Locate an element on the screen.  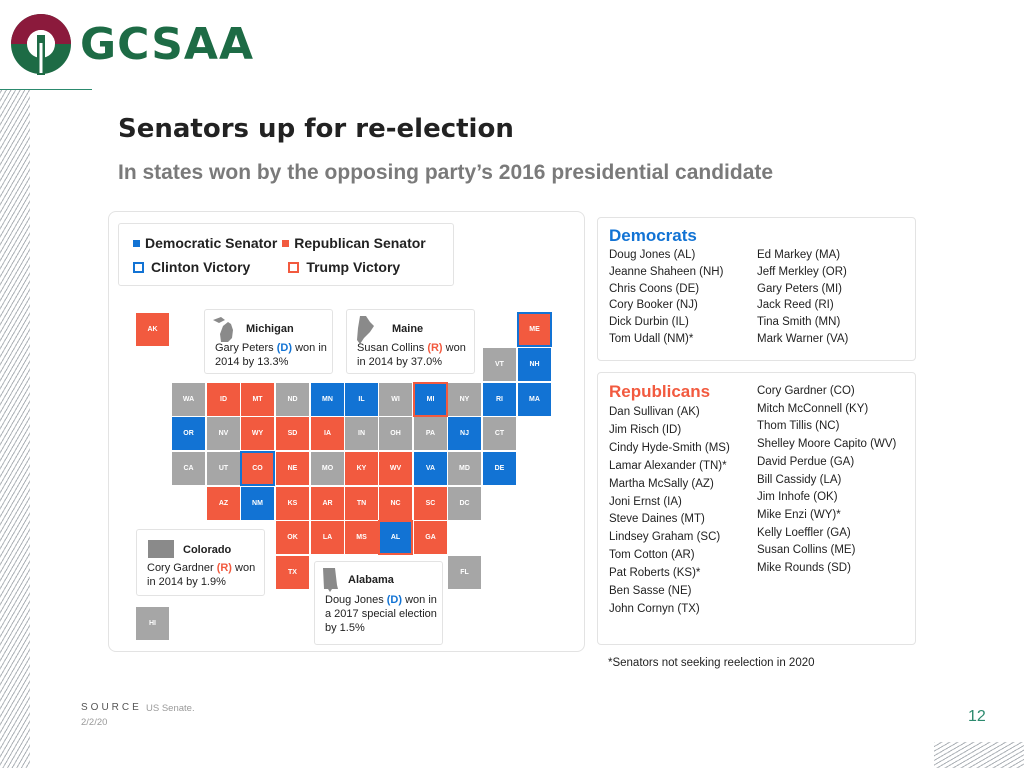
state-tile-ny: NY is located at coordinates (464, 399).